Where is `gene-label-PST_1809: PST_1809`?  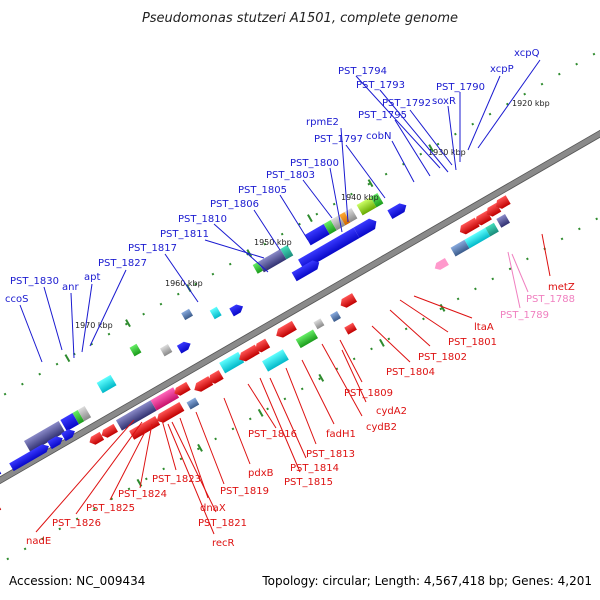 gene-label-PST_1809: PST_1809 is located at coordinates (368, 393).